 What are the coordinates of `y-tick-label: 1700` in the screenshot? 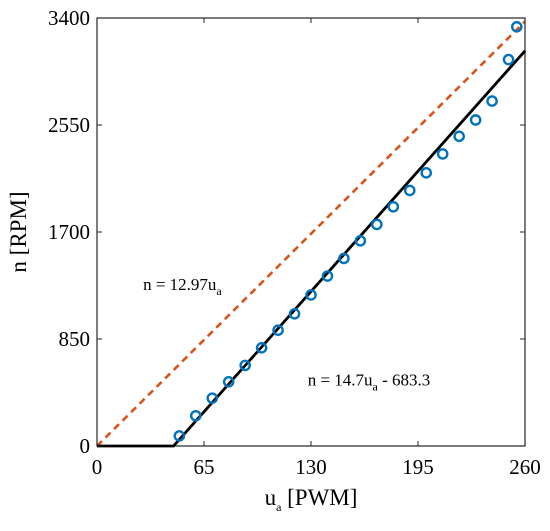 It's located at (69, 232).